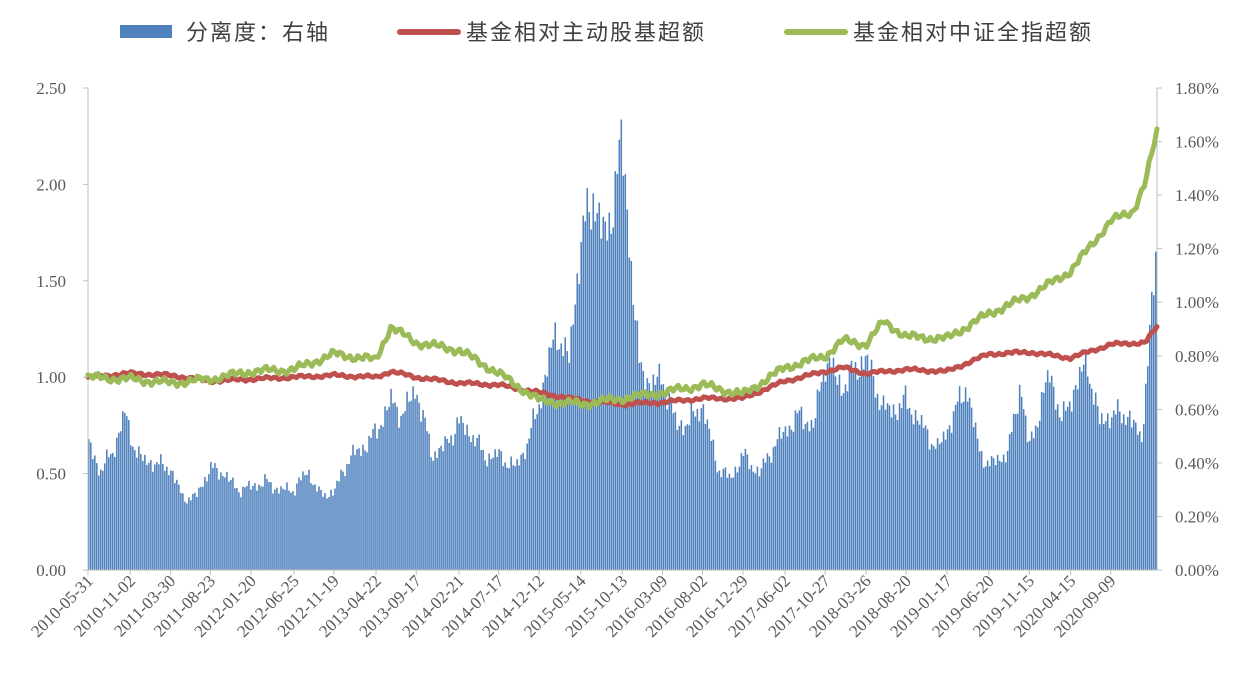  What do you see at coordinates (1197, 302) in the screenshot?
I see `right-tick-label: 1.00%` at bounding box center [1197, 302].